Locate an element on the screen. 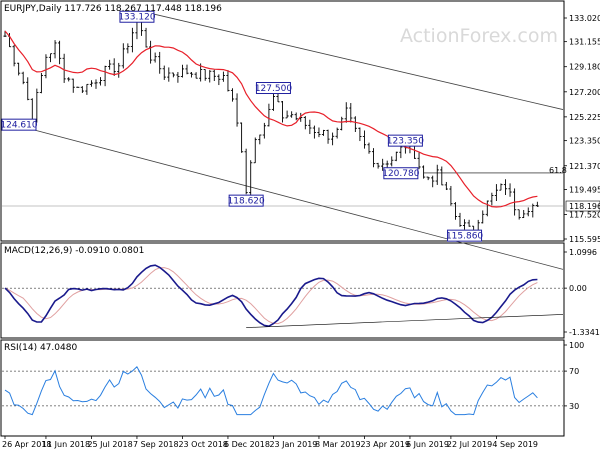  annotation-box: 124.610 is located at coordinates (19, 124).